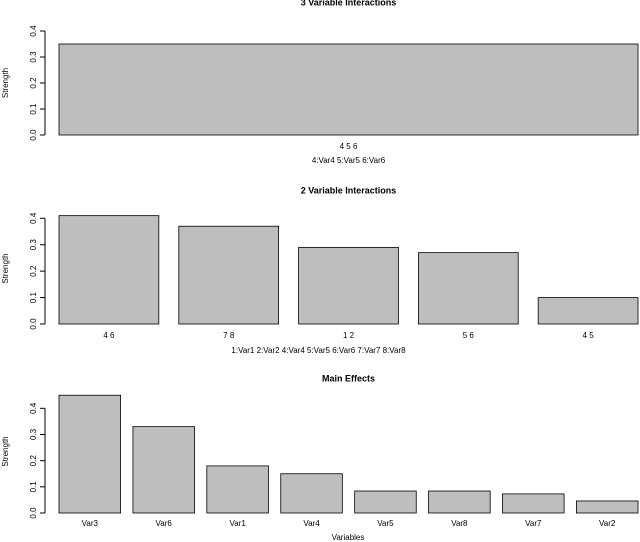 The image size is (640, 542). What do you see at coordinates (229, 335) in the screenshot?
I see `x-tick-label: 7 8` at bounding box center [229, 335].